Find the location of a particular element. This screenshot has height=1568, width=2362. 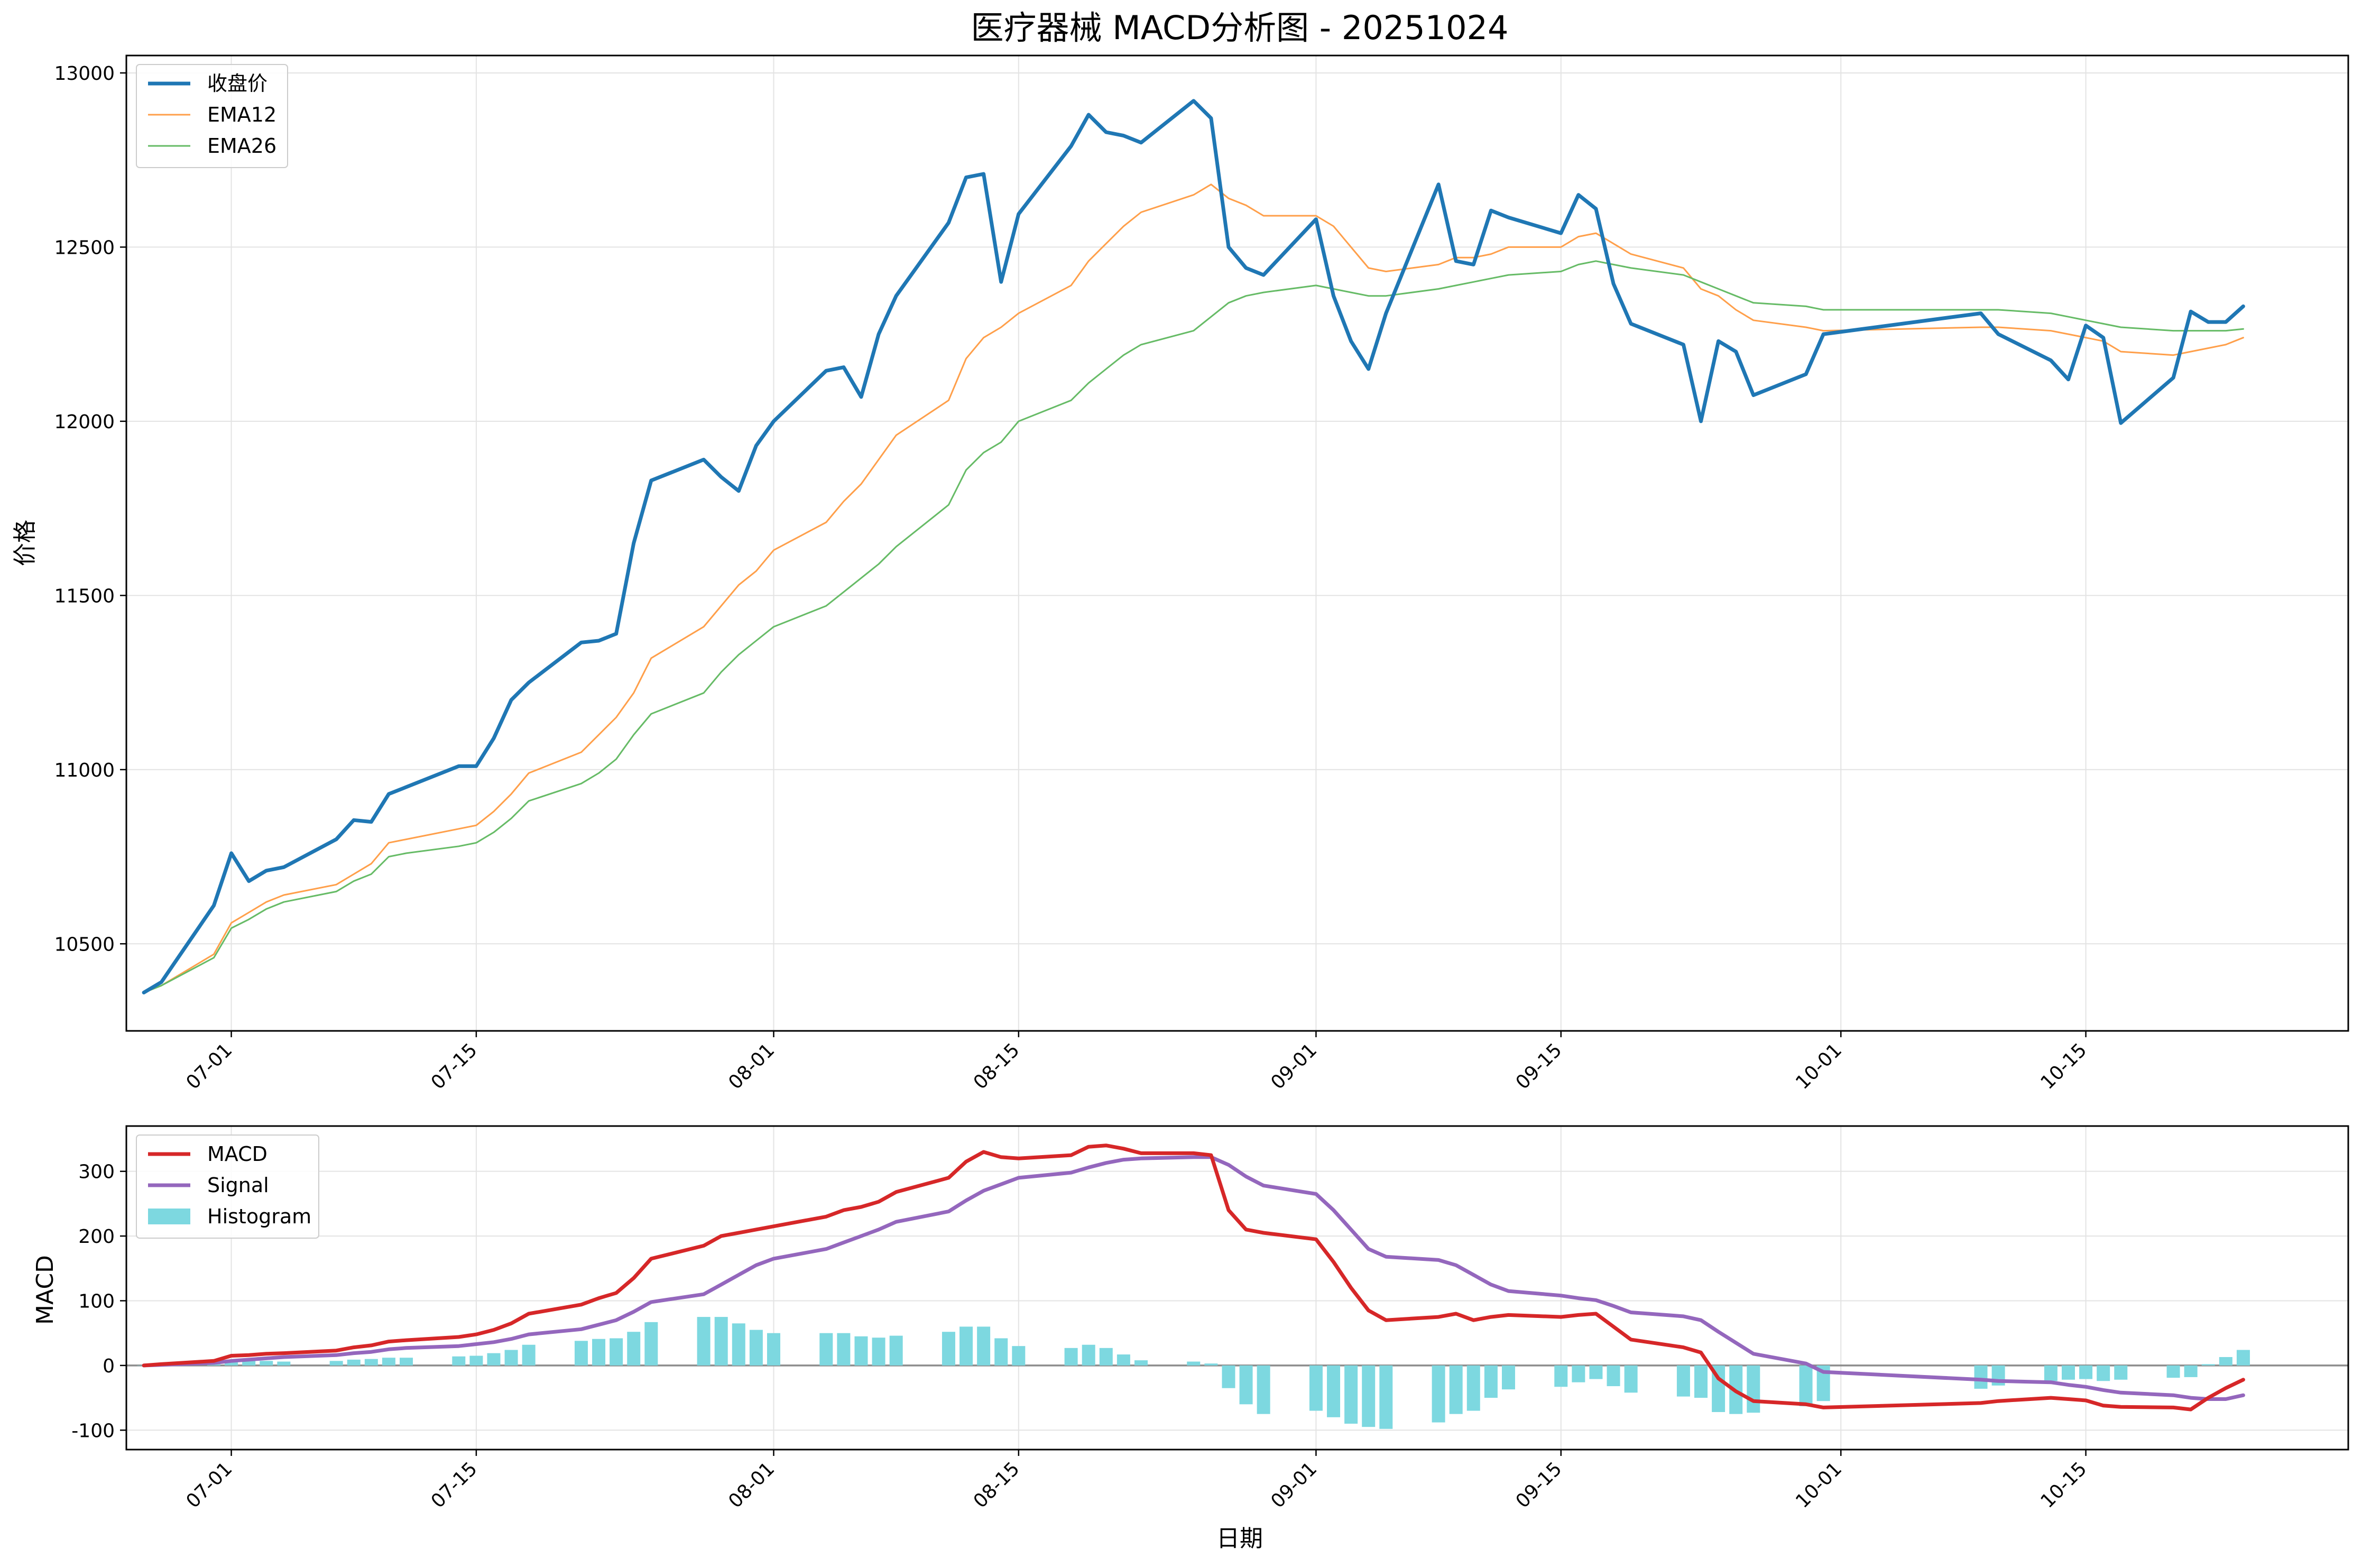

macd-y-tick-label: 200 is located at coordinates (96, 1237).